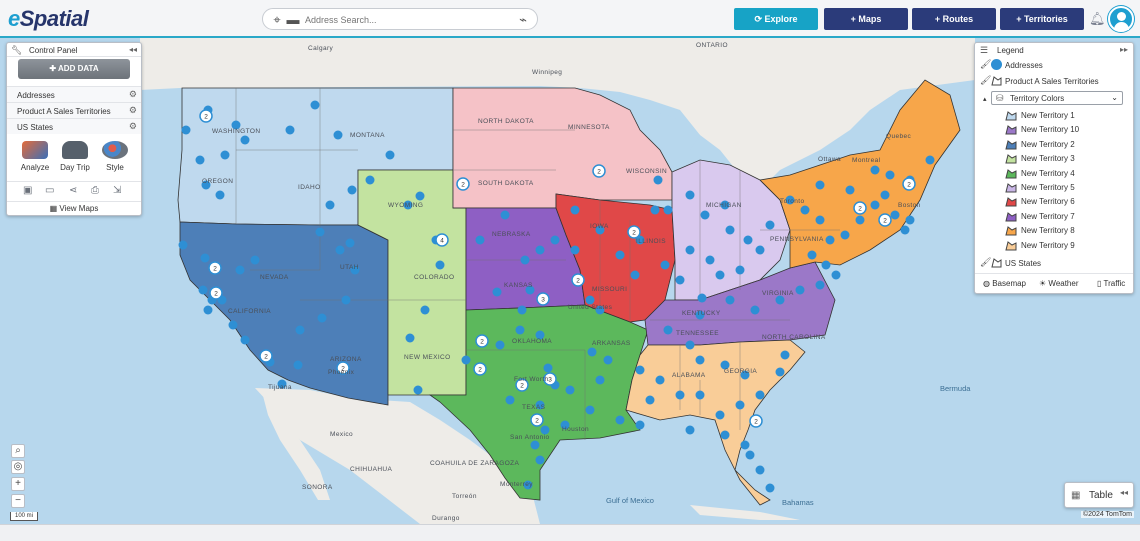 The height and width of the screenshot is (541, 1140). What do you see at coordinates (1061, 202) in the screenshot?
I see `territory-legend-item: New Territory 6` at bounding box center [1061, 202].